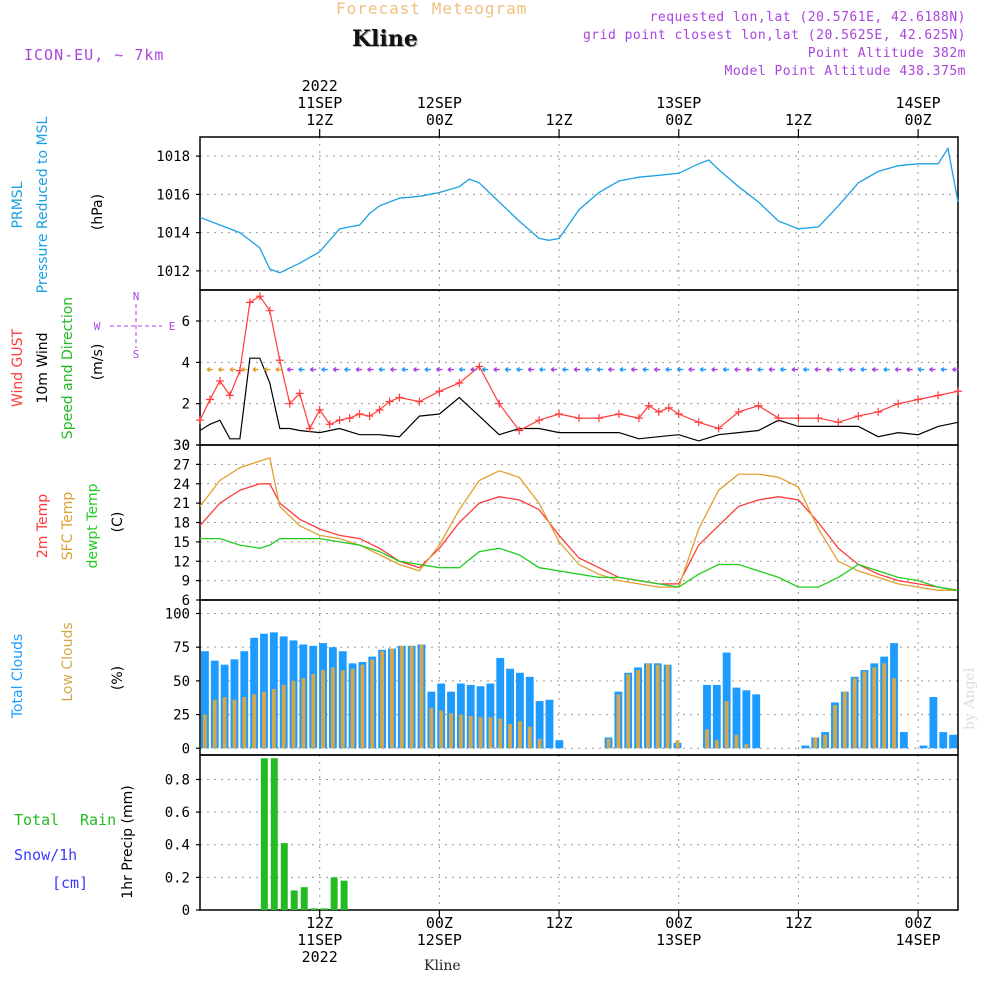  Describe the element at coordinates (319, 120) in the screenshot. I see `x-tick-label-top: 12Z` at that location.